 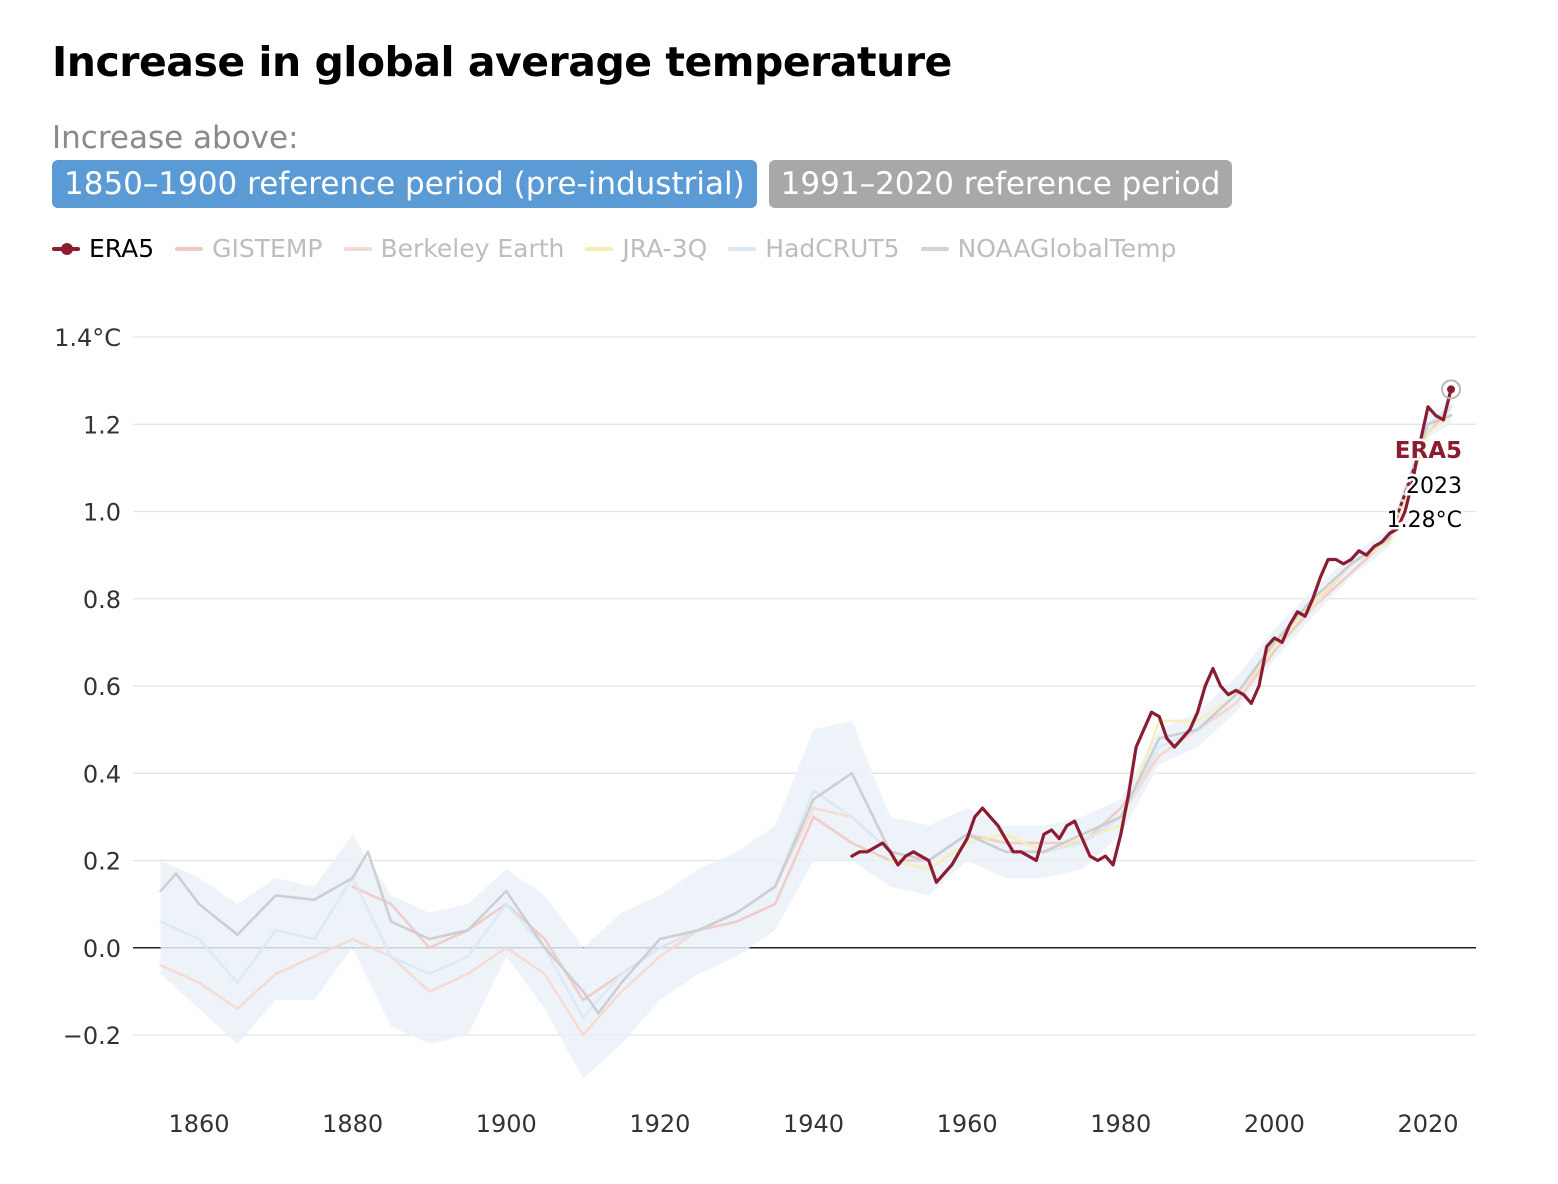 What do you see at coordinates (102, 600) in the screenshot?
I see `y-tick-label: 0.8` at bounding box center [102, 600].